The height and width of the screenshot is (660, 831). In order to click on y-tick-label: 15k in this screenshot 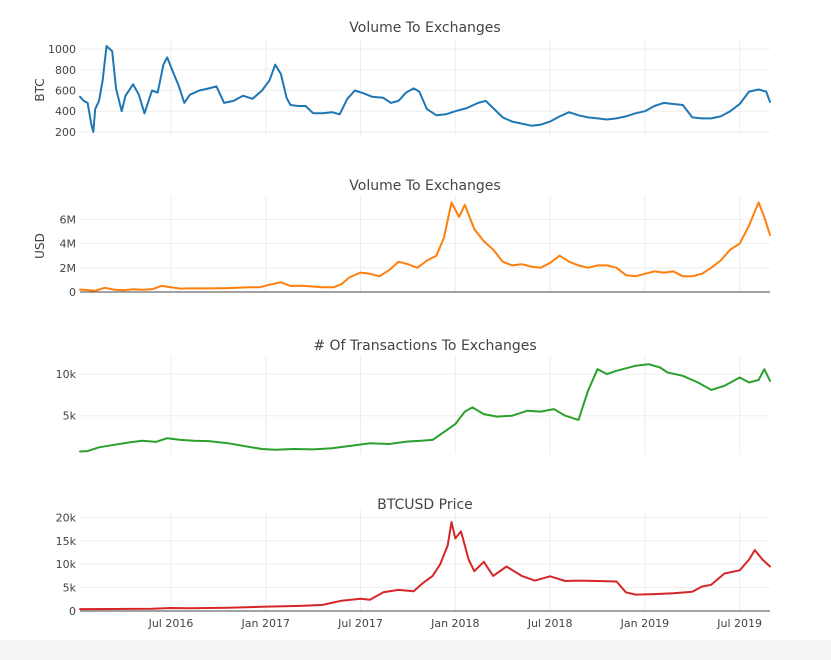, I will do `click(66, 541)`.